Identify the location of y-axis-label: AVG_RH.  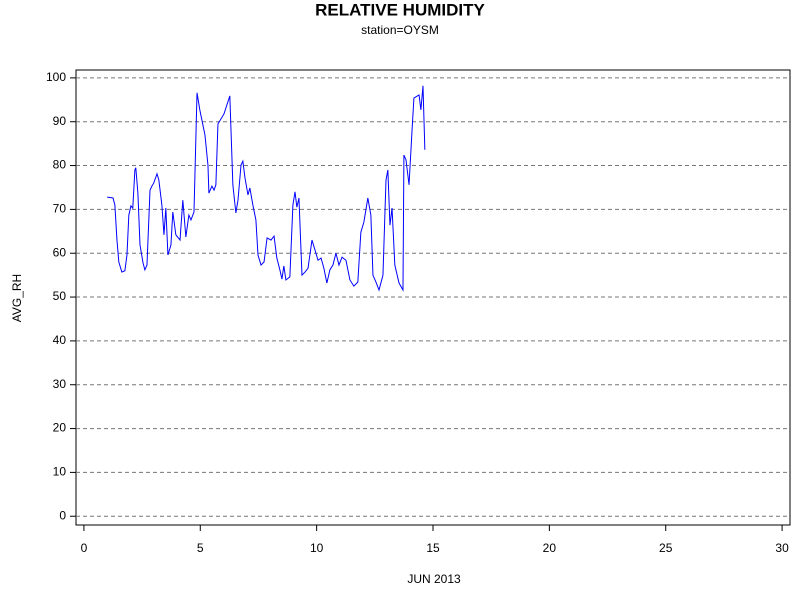
(17, 298).